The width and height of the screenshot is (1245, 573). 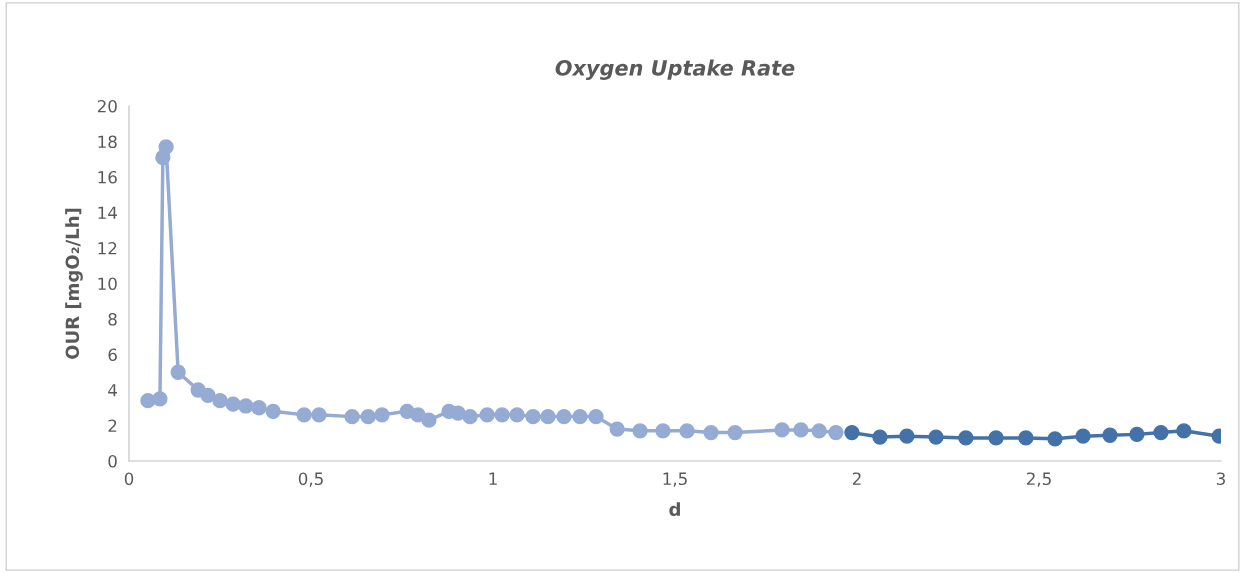 I want to click on x-tick-label: 2,5, so click(x=1038, y=479).